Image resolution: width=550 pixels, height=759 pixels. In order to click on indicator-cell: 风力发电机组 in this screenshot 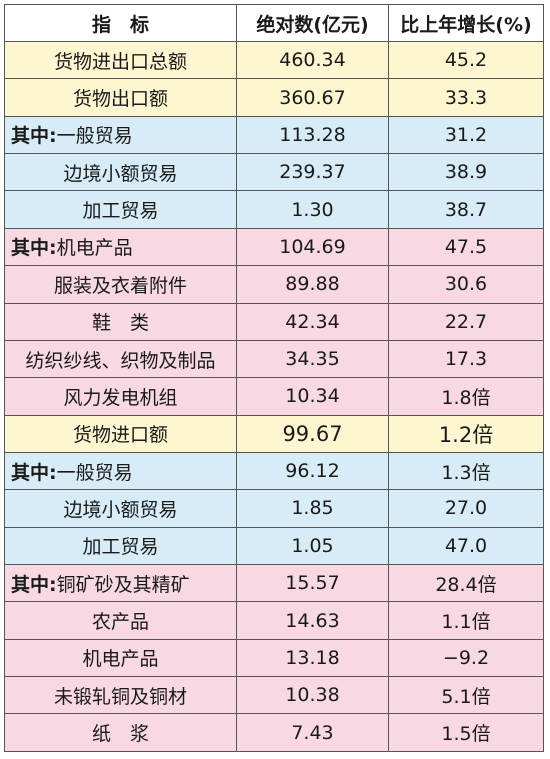, I will do `click(120, 396)`.